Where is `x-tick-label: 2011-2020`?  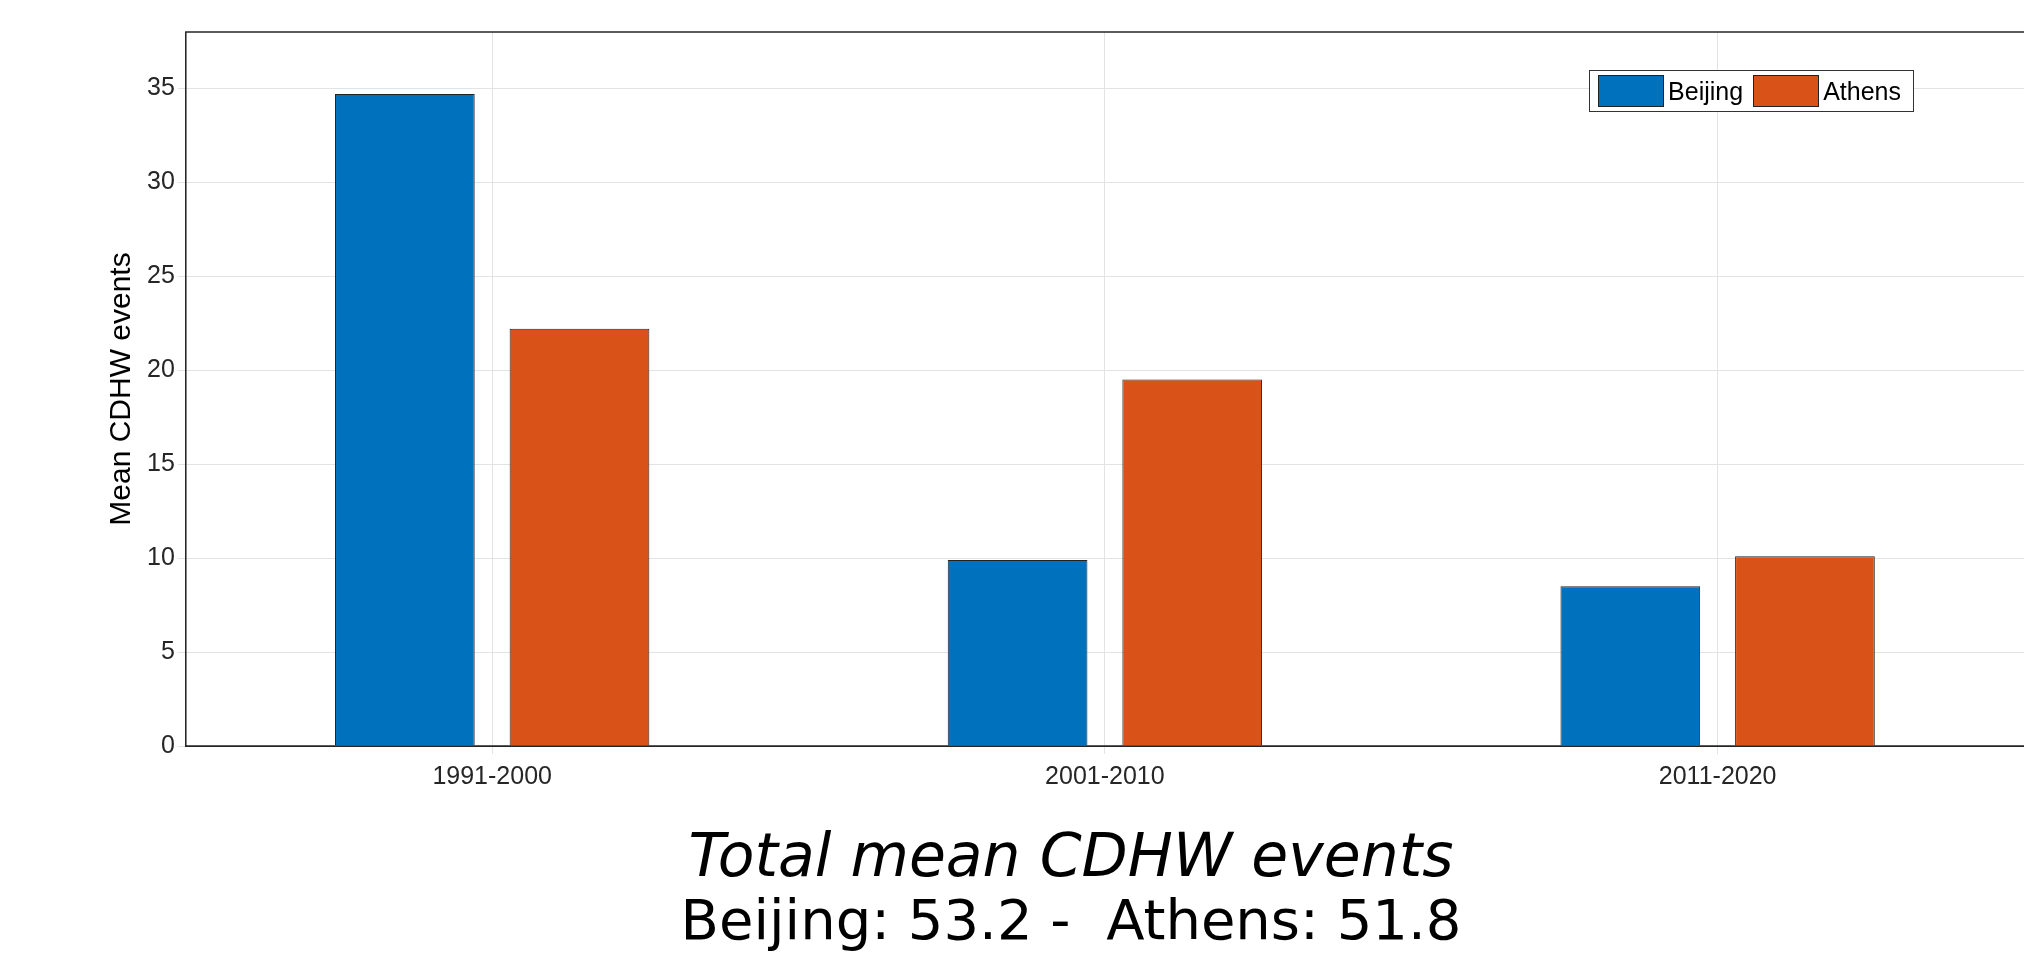 x-tick-label: 2011-2020 is located at coordinates (1717, 774).